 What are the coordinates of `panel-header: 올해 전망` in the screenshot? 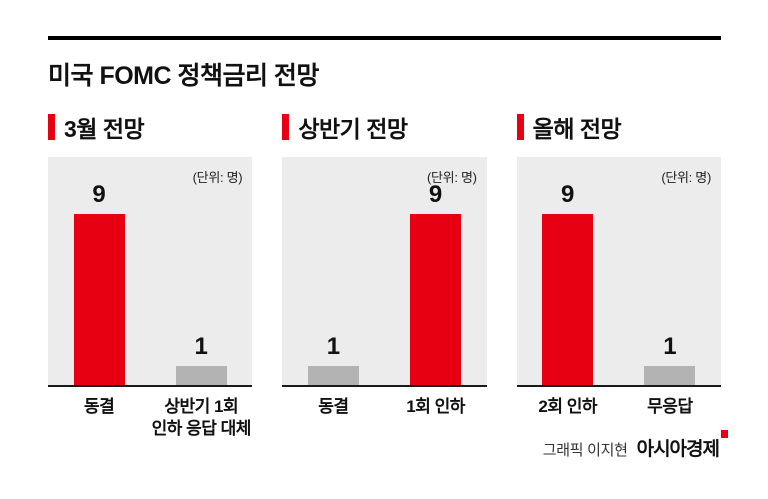 It's located at (618, 127).